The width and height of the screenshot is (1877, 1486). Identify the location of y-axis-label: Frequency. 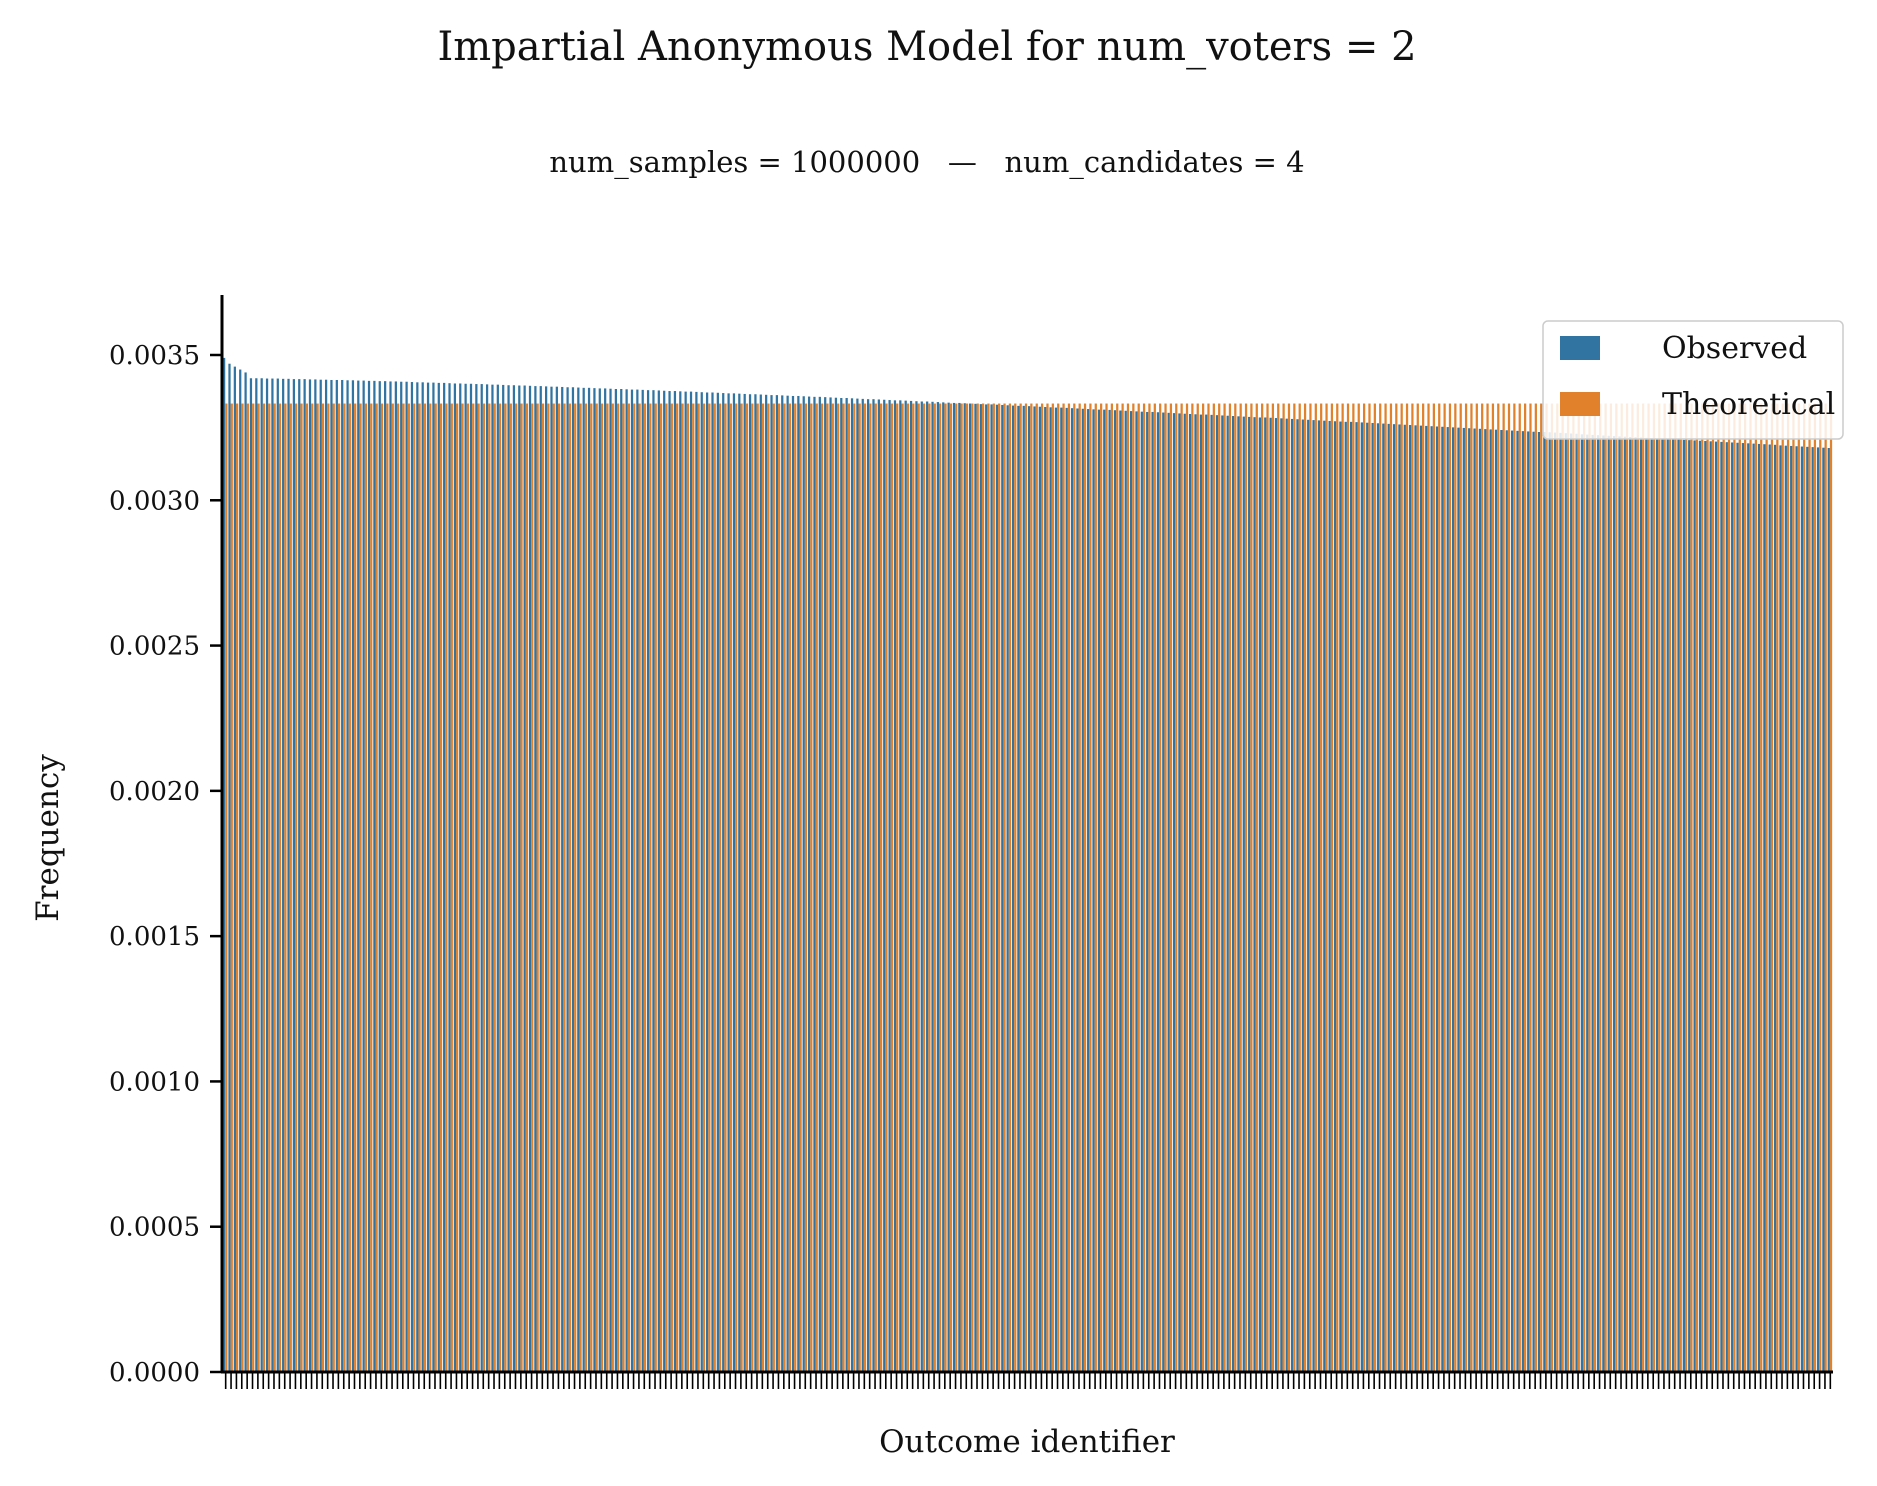
(48, 838).